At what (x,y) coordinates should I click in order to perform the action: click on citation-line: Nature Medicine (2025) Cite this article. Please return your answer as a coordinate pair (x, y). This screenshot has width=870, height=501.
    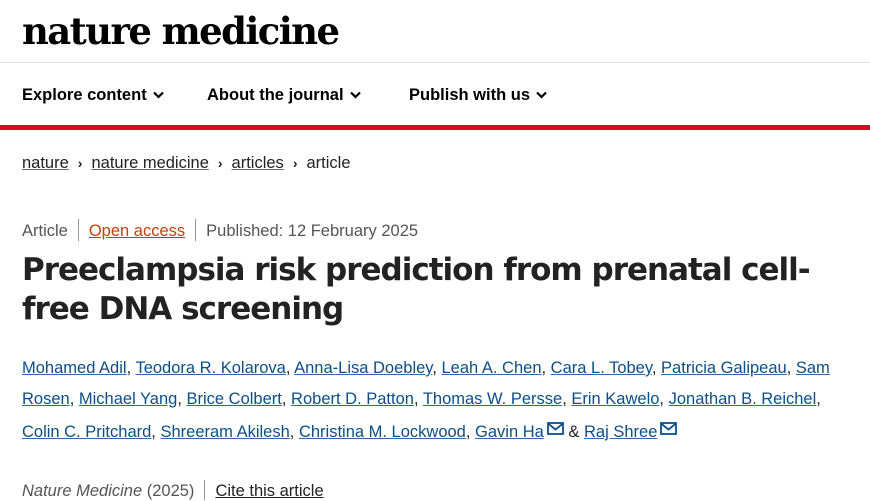
    Looking at the image, I should click on (173, 490).